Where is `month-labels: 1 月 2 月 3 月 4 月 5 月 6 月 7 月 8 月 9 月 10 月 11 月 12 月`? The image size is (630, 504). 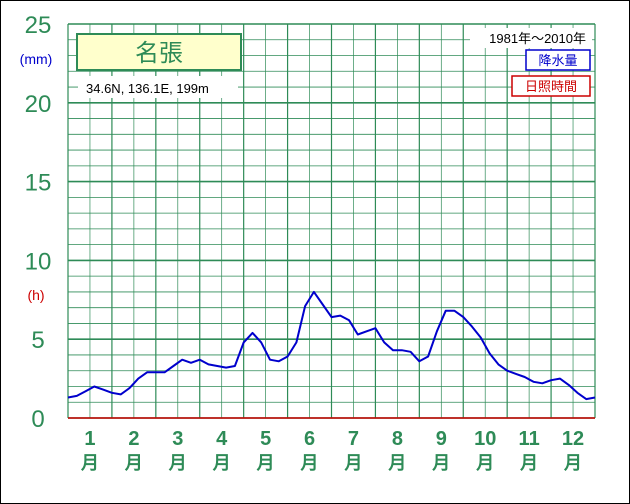 month-labels: 1 月 2 月 3 月 4 月 5 月 6 月 7 月 8 月 9 月 10 月 11 月 12 月 is located at coordinates (332, 451).